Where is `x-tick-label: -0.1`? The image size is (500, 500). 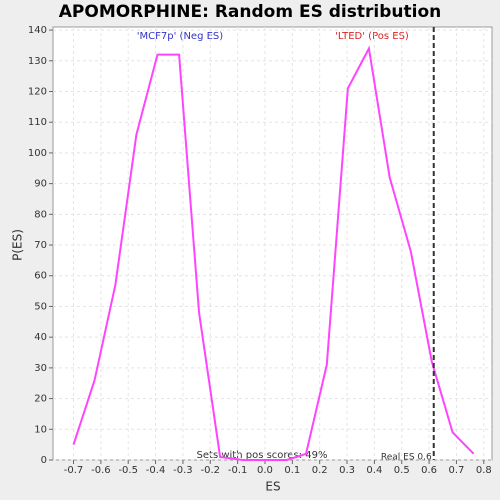 x-tick-label: -0.1 is located at coordinates (238, 470).